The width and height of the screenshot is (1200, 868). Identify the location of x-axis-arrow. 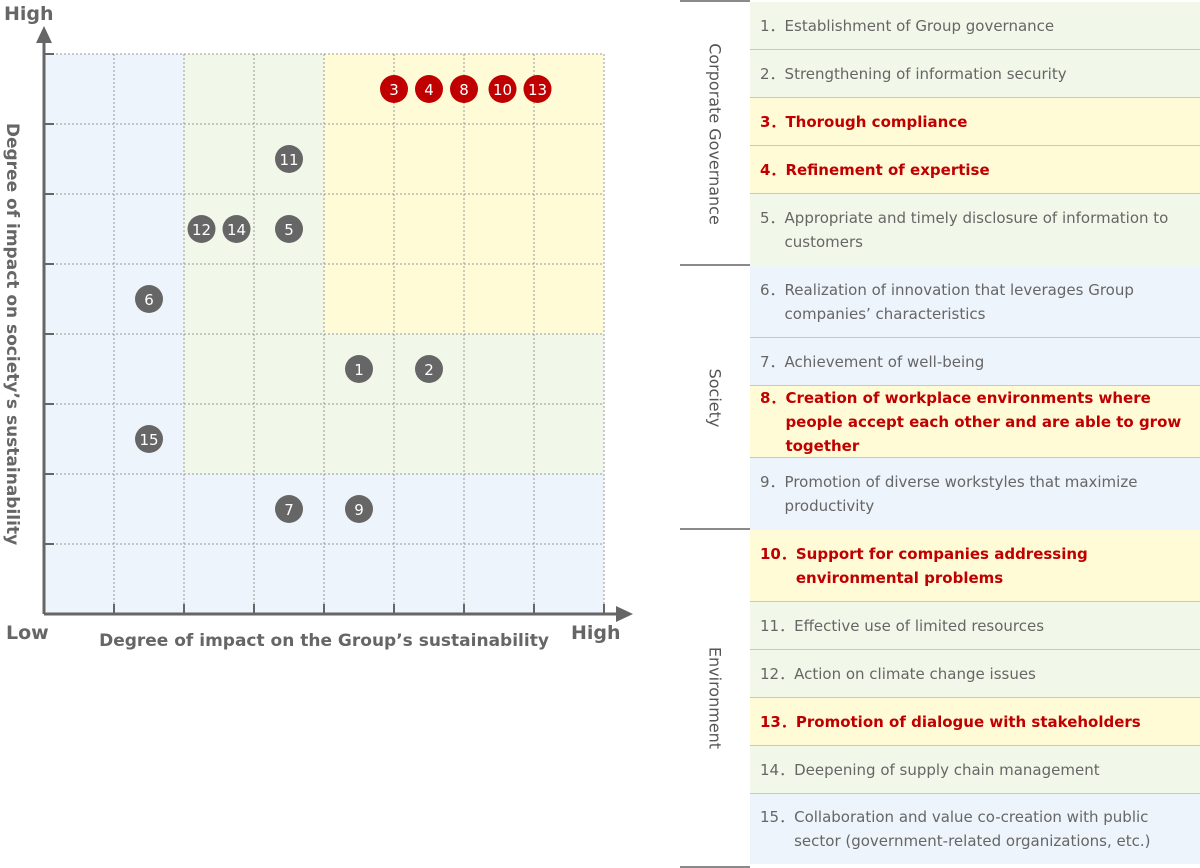
(624, 614).